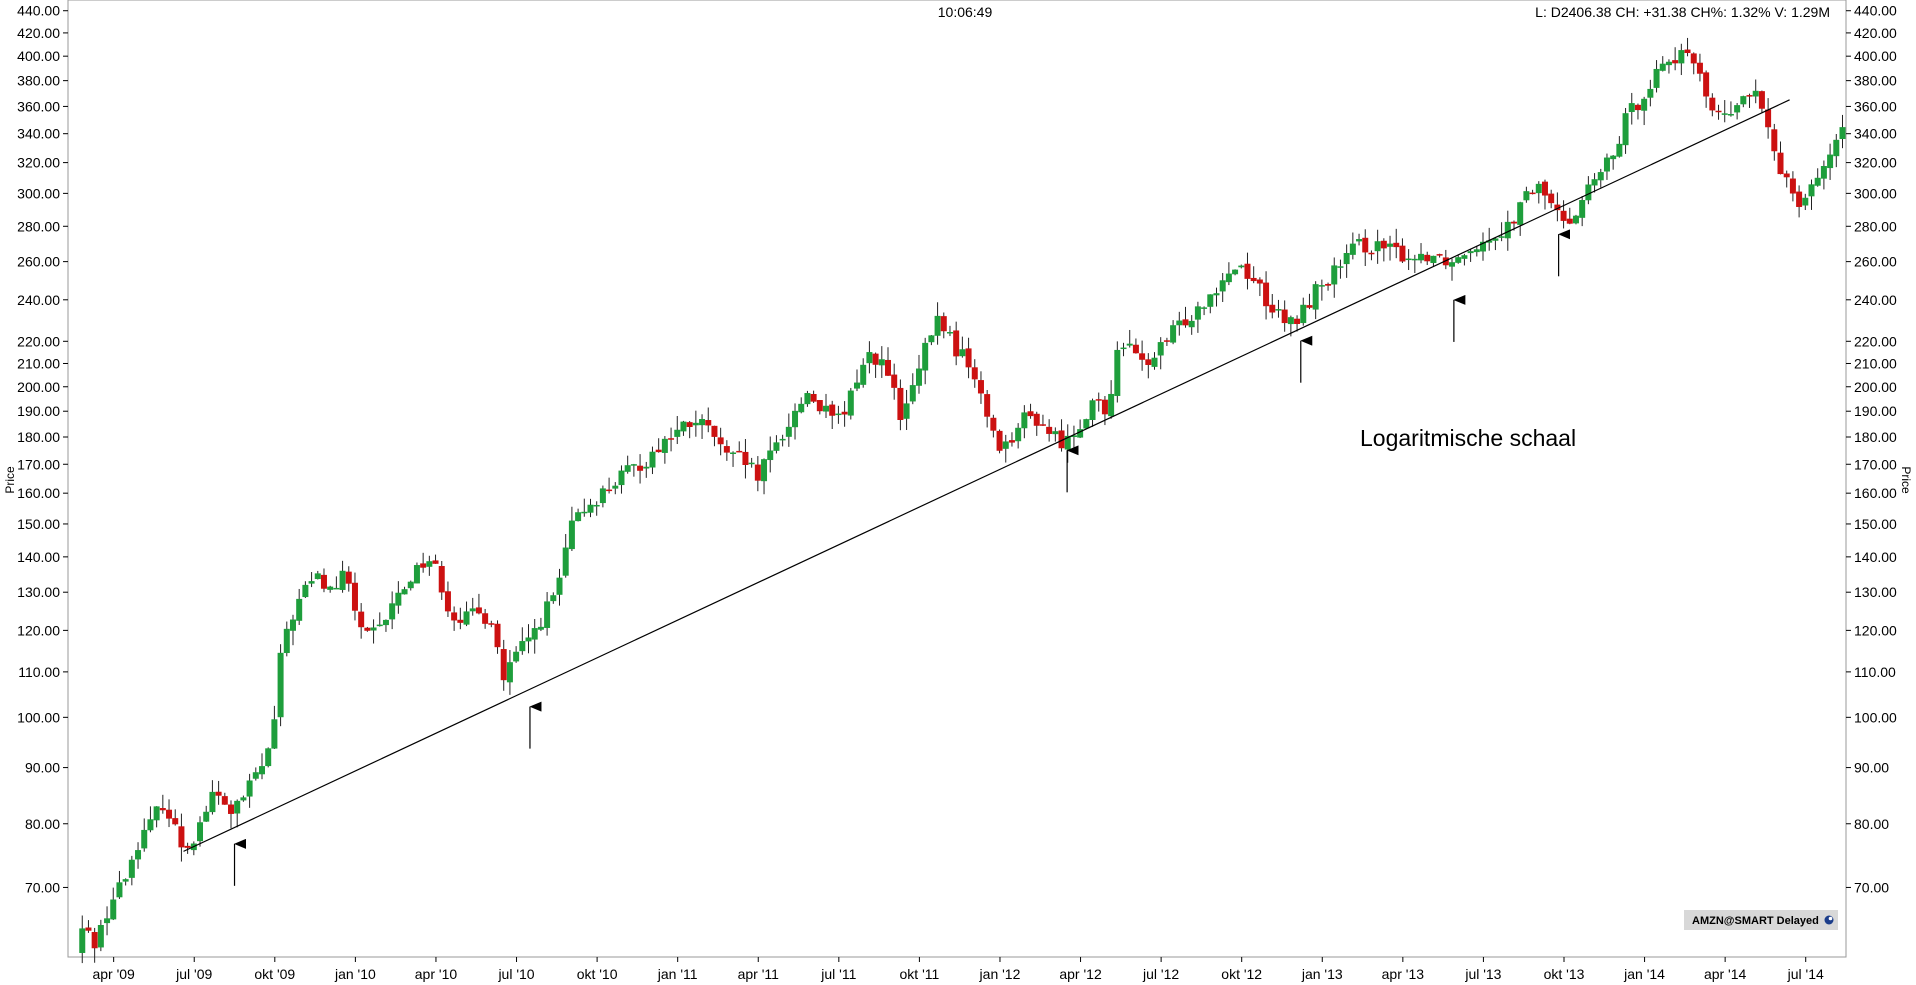 This screenshot has width=1916, height=985. What do you see at coordinates (1644, 974) in the screenshot?
I see `x-tick-label: jan '14` at bounding box center [1644, 974].